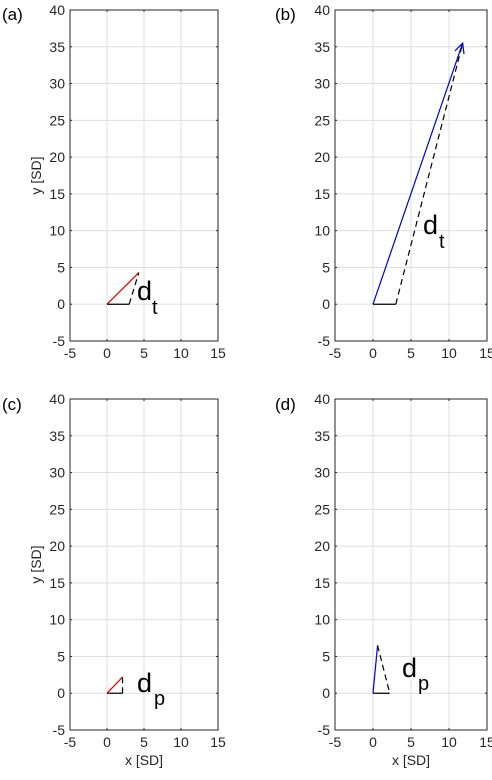 The height and width of the screenshot is (780, 492). I want to click on panel-label: (a), so click(12, 14).